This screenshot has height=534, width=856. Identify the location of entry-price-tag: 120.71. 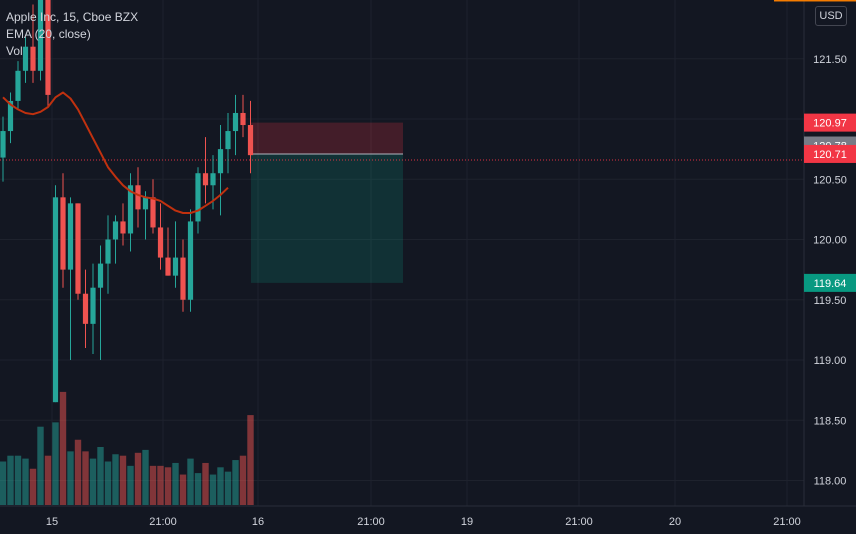
(830, 155).